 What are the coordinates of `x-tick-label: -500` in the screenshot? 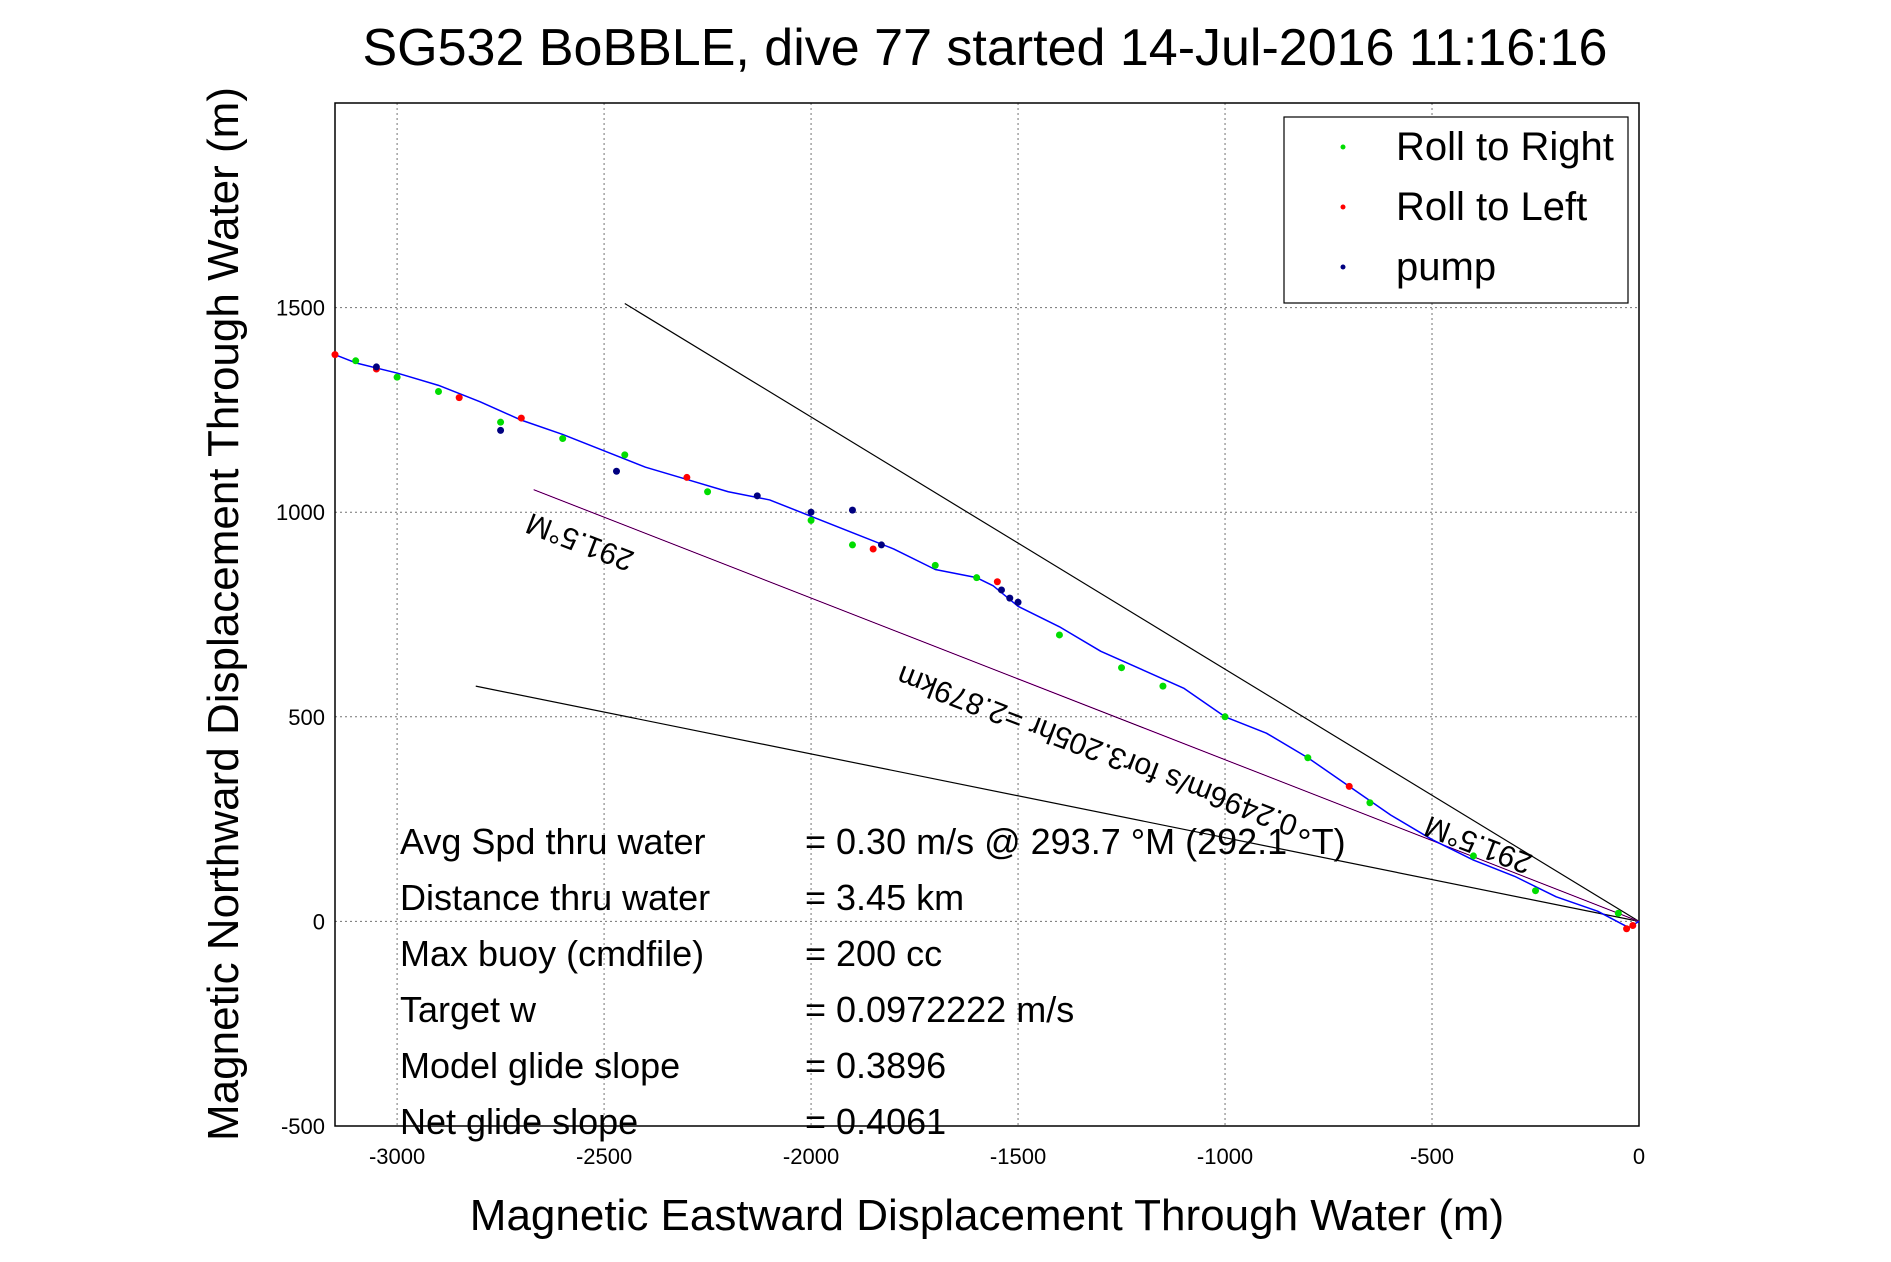 It's located at (1432, 1156).